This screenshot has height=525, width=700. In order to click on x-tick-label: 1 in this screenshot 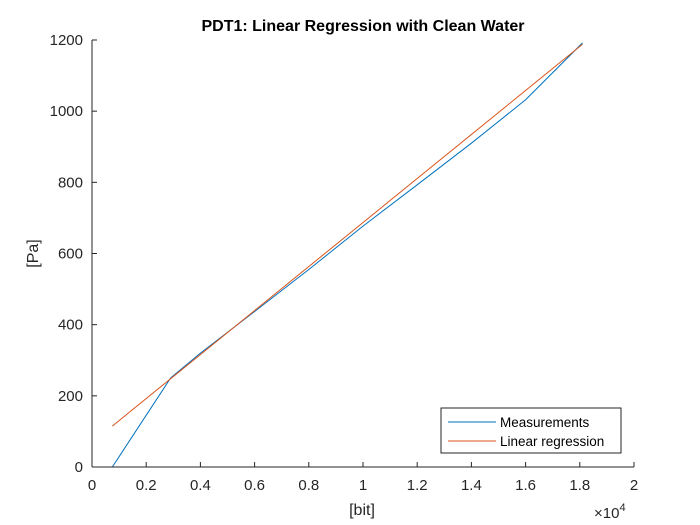, I will do `click(363, 485)`.